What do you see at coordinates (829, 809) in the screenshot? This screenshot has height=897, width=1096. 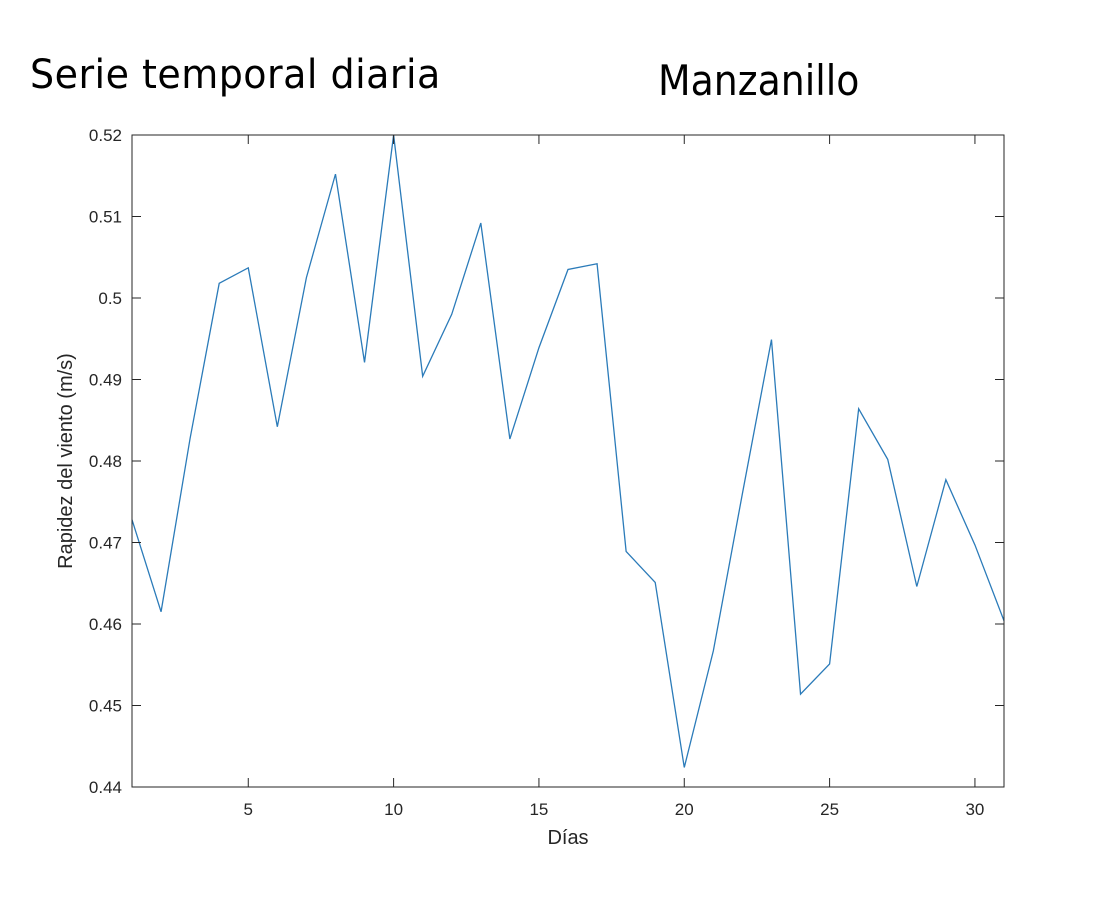 I see `x-tick-label: 25` at bounding box center [829, 809].